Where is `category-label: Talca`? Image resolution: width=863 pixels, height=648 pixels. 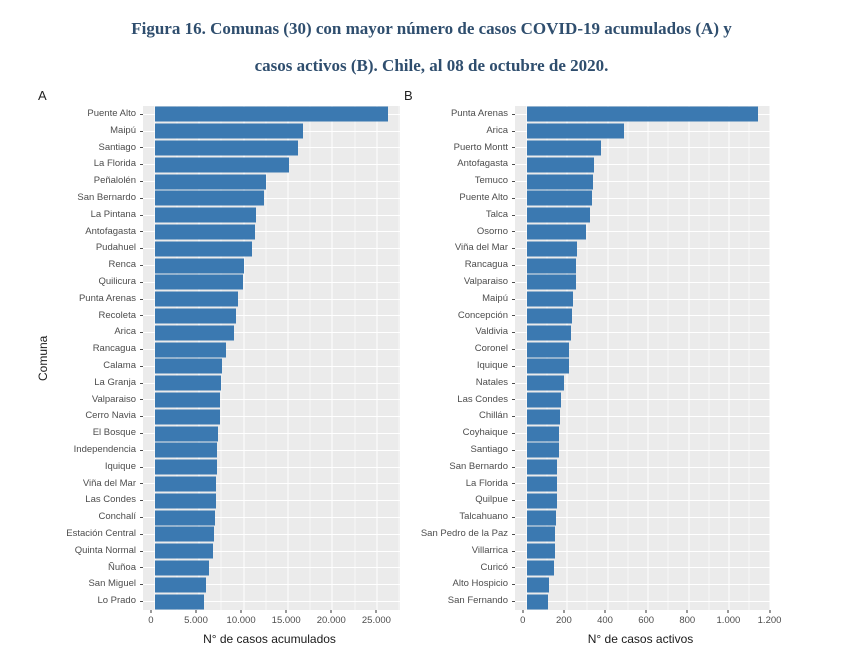 category-label: Talca is located at coordinates (496, 214).